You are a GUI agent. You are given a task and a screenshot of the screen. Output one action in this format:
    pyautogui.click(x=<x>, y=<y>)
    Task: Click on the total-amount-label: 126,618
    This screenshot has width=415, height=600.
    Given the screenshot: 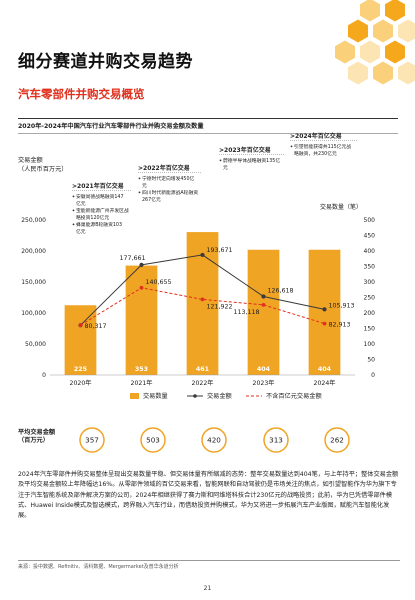 What is the action you would take?
    pyautogui.click(x=281, y=290)
    